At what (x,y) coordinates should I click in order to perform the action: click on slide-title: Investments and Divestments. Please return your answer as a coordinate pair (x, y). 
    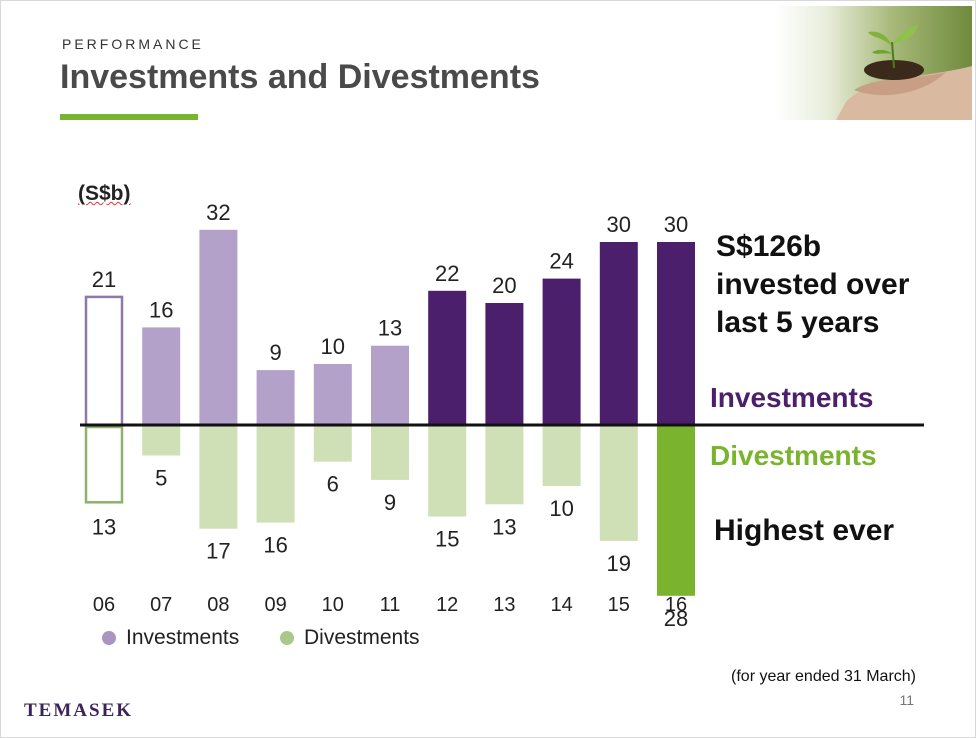
    Looking at the image, I should click on (300, 77).